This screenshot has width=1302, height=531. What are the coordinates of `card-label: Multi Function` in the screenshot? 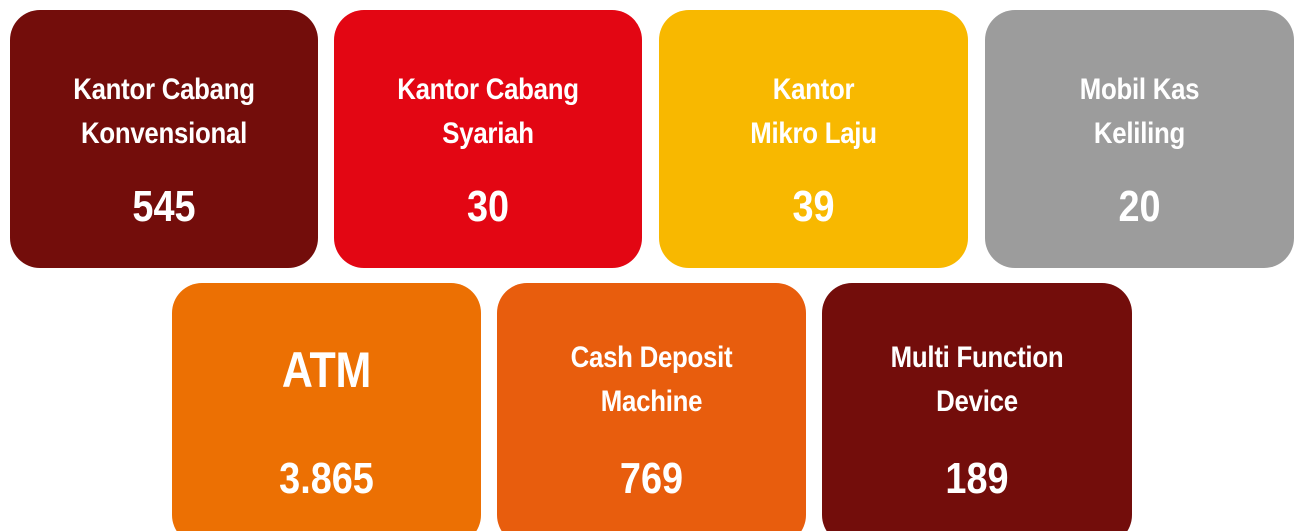 It's located at (977, 357).